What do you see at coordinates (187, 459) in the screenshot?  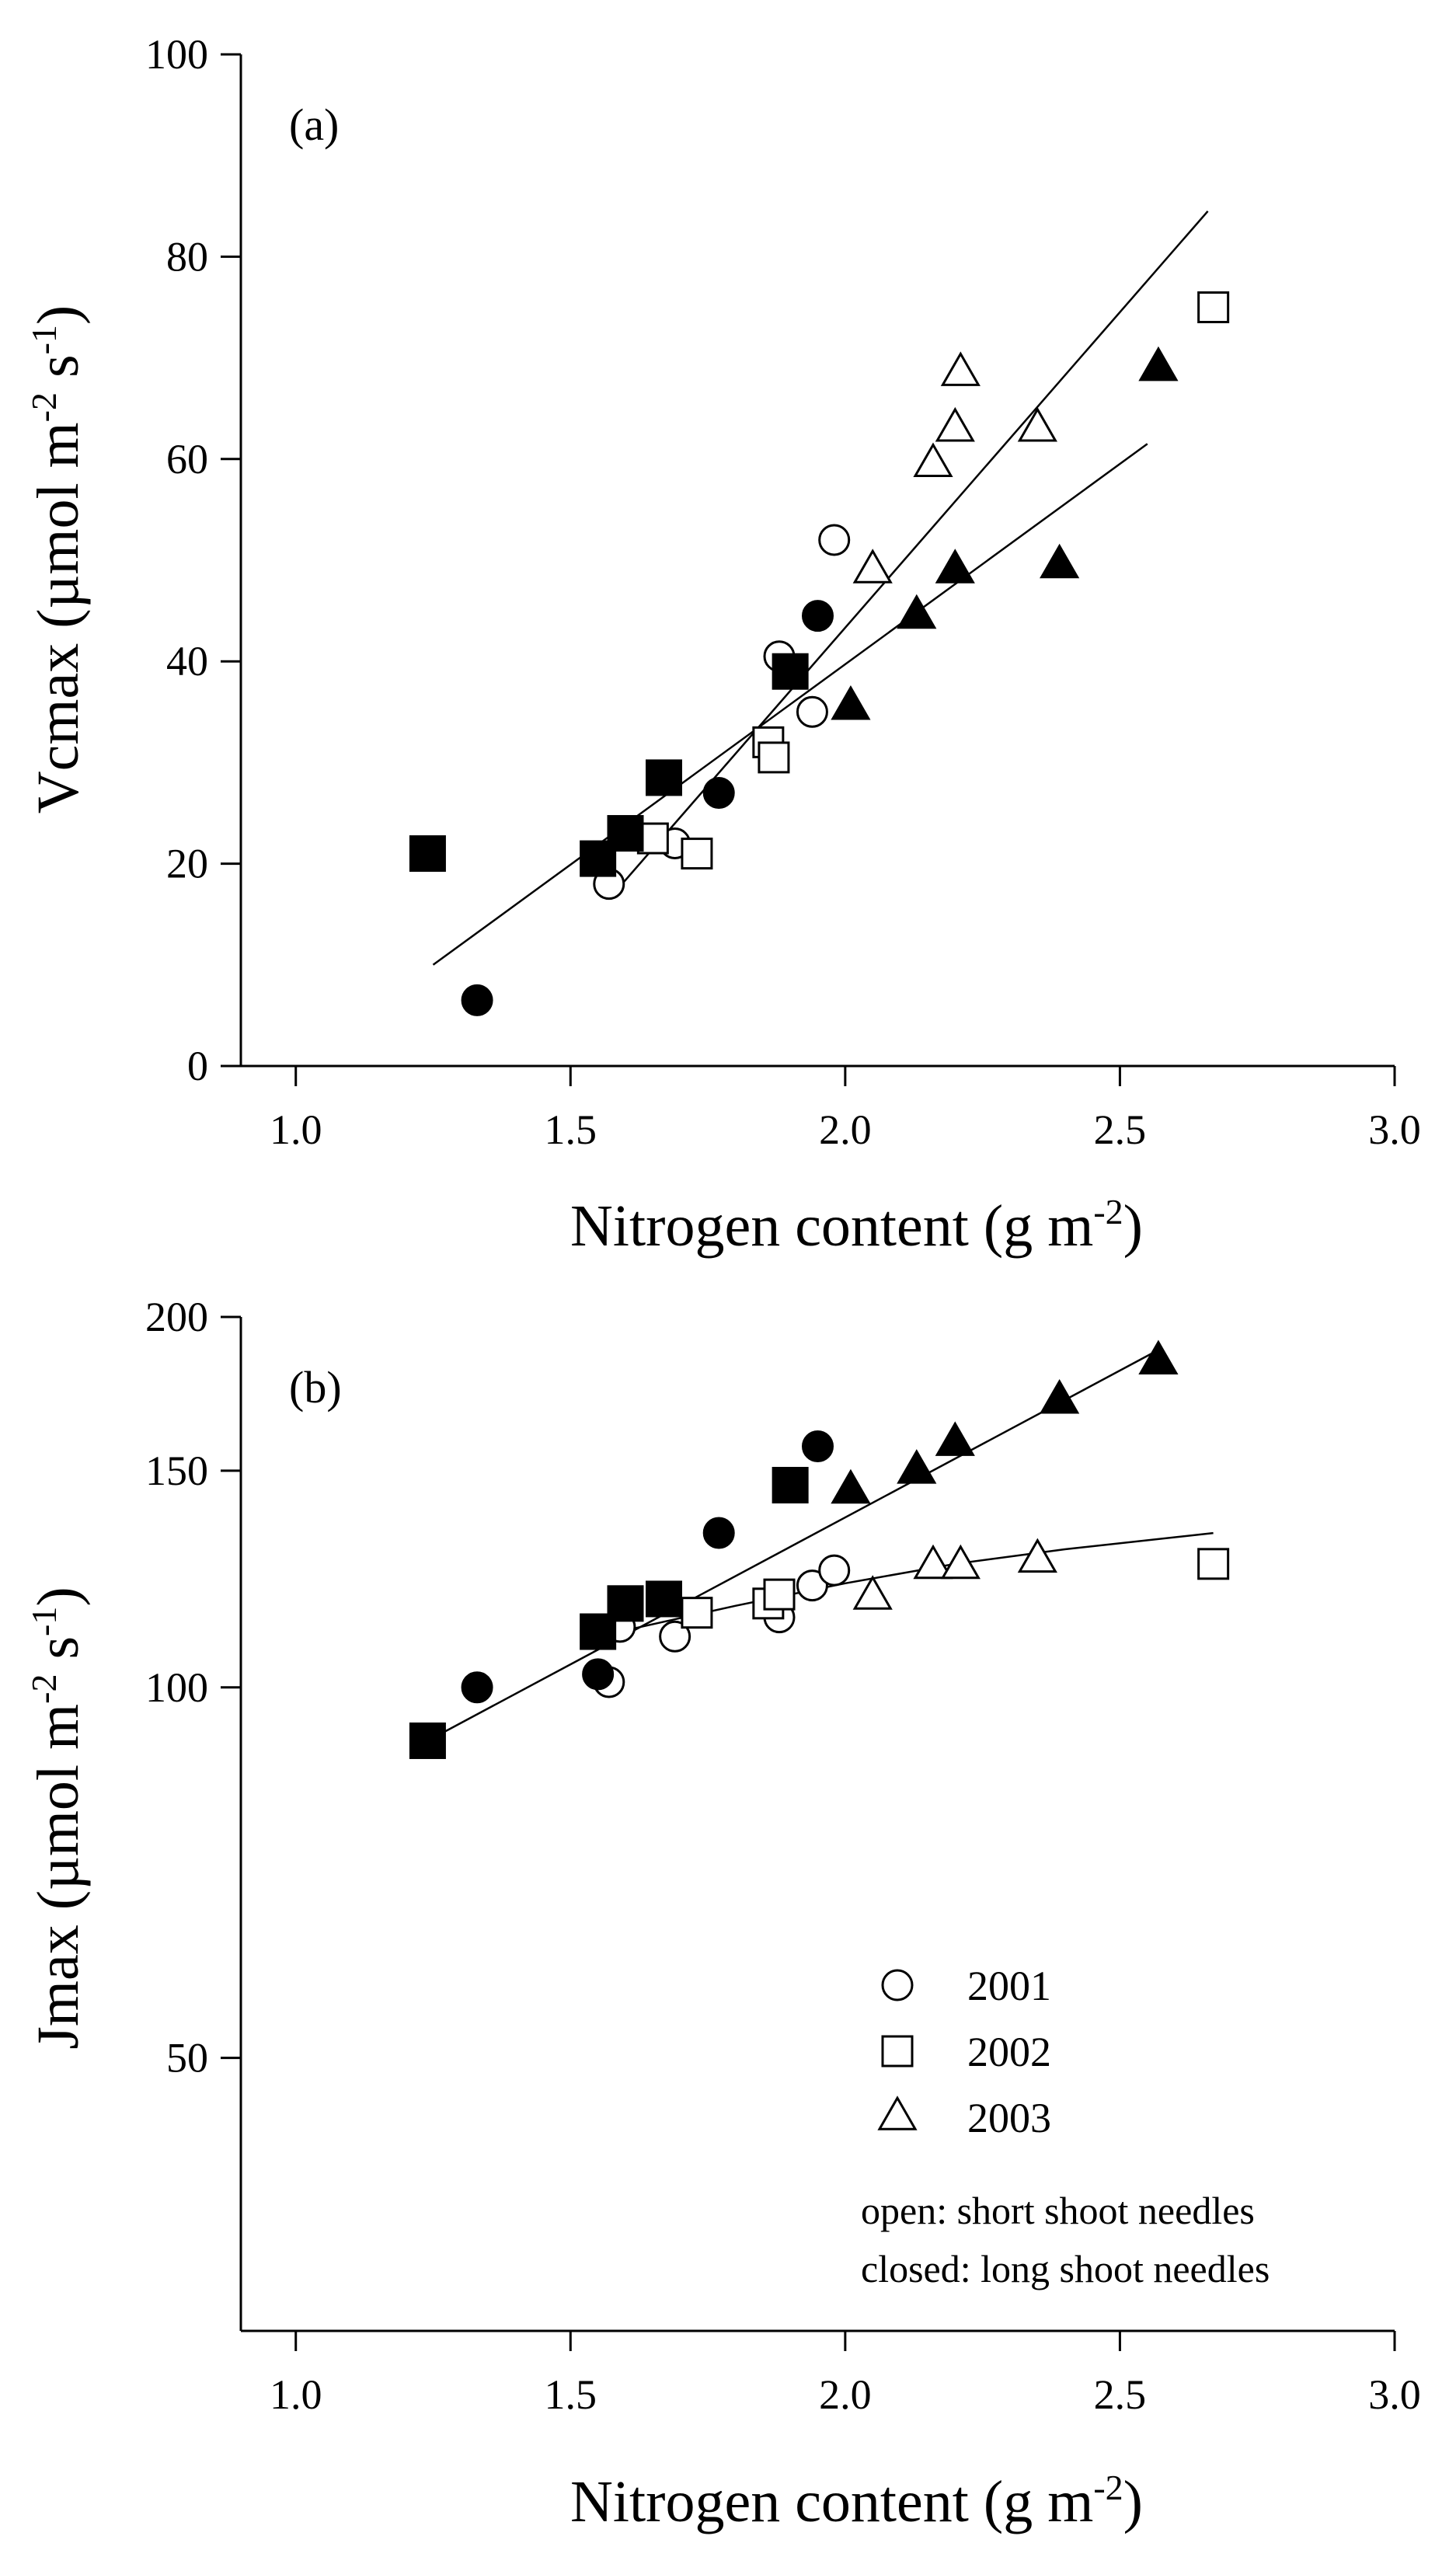 I see `y-tick-label: 60` at bounding box center [187, 459].